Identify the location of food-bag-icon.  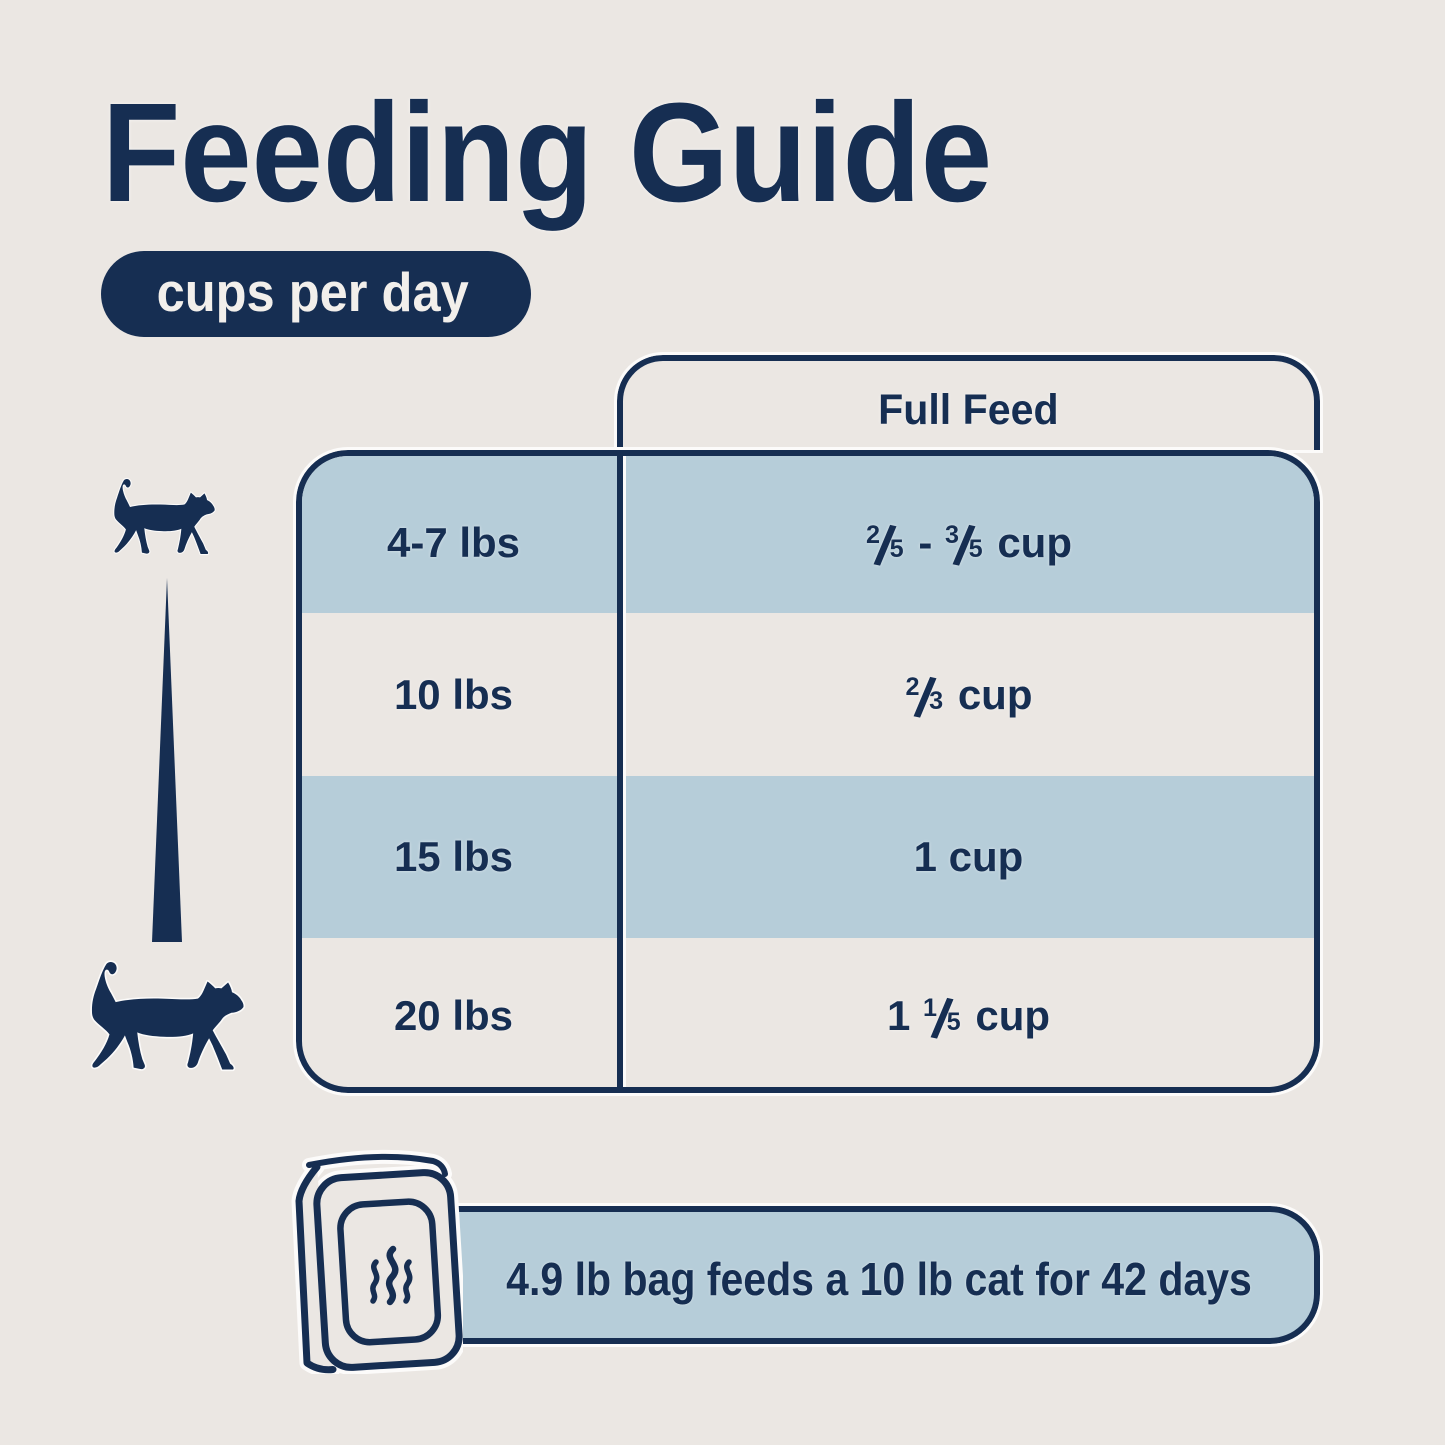
(377, 1261).